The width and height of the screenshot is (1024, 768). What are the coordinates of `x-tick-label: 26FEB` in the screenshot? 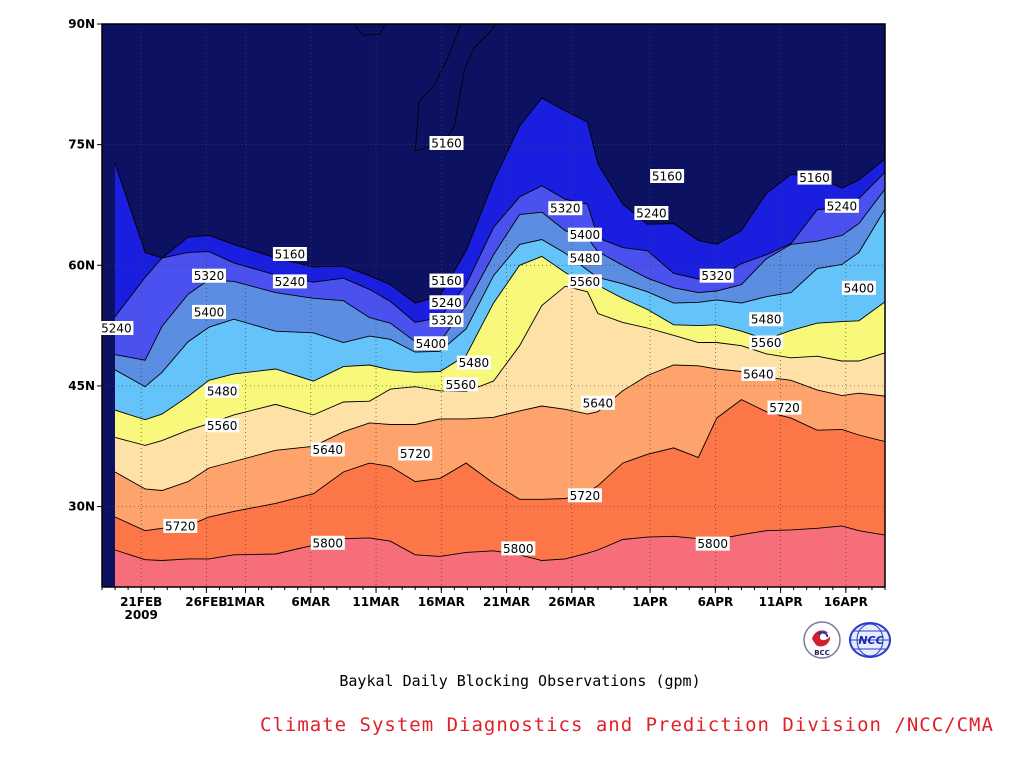 It's located at (206, 602).